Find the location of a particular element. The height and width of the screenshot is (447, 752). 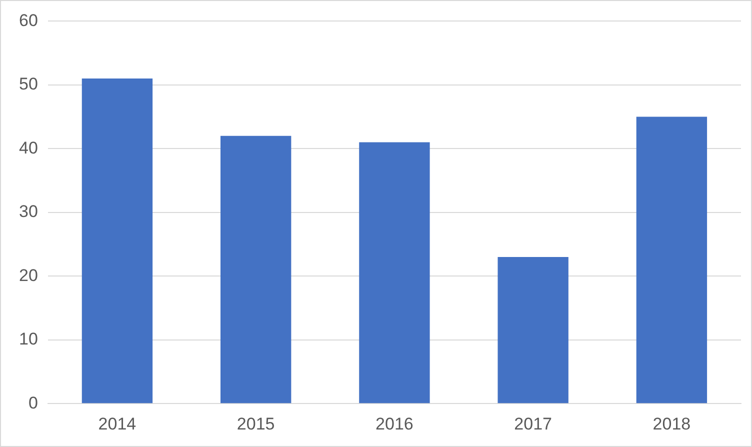

y-tick-label: 50 is located at coordinates (28, 84).